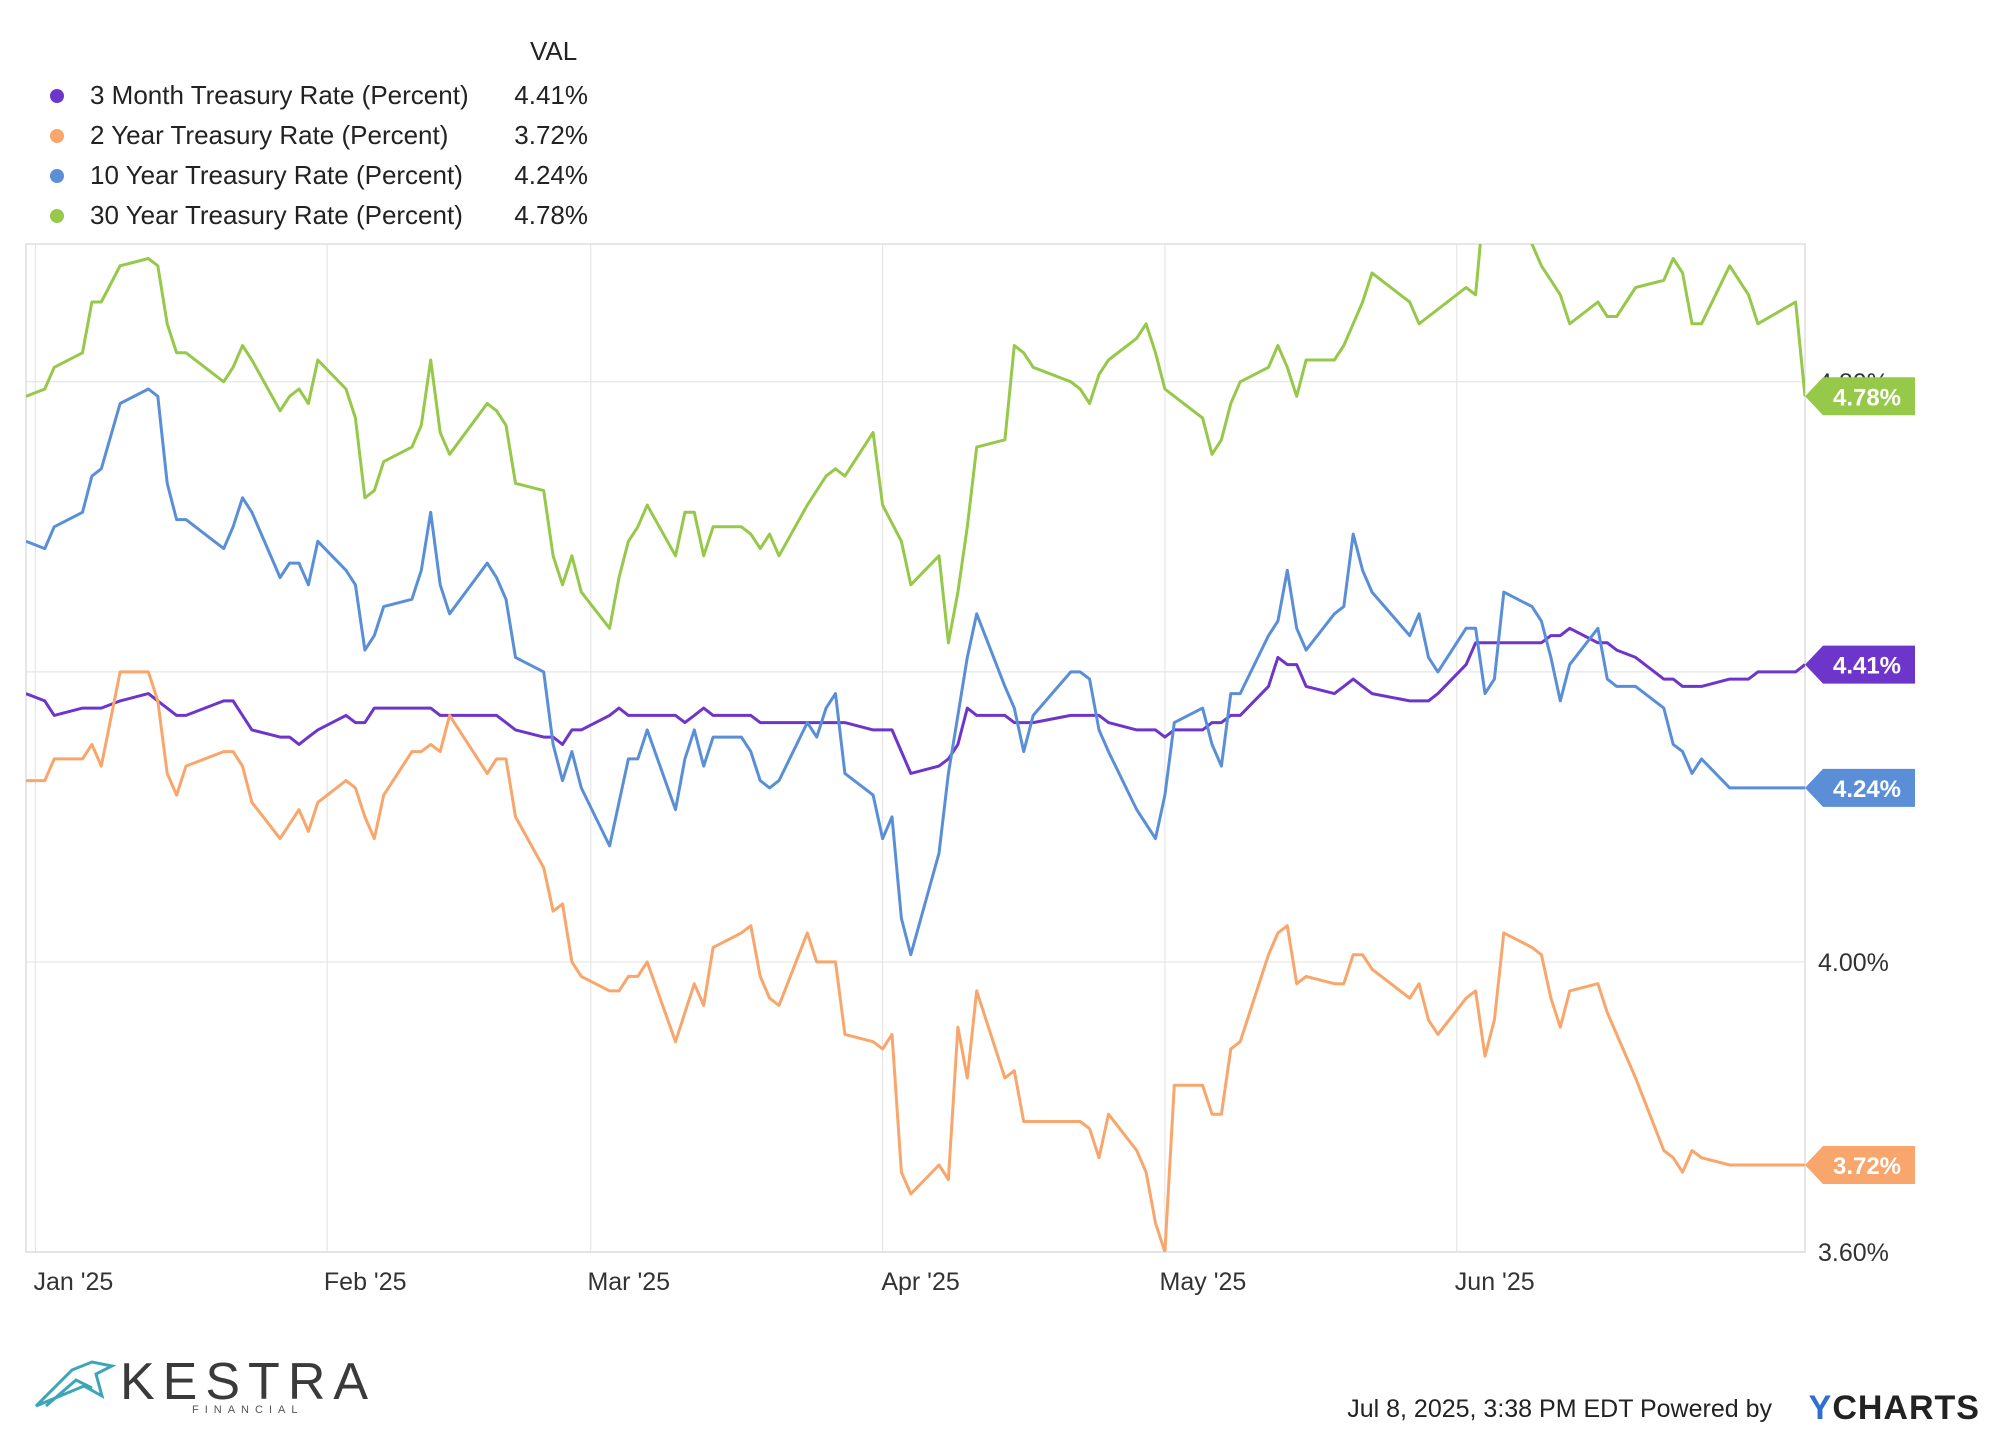  Describe the element at coordinates (1853, 1253) in the screenshot. I see `y-tick-label: 3.60%` at that location.